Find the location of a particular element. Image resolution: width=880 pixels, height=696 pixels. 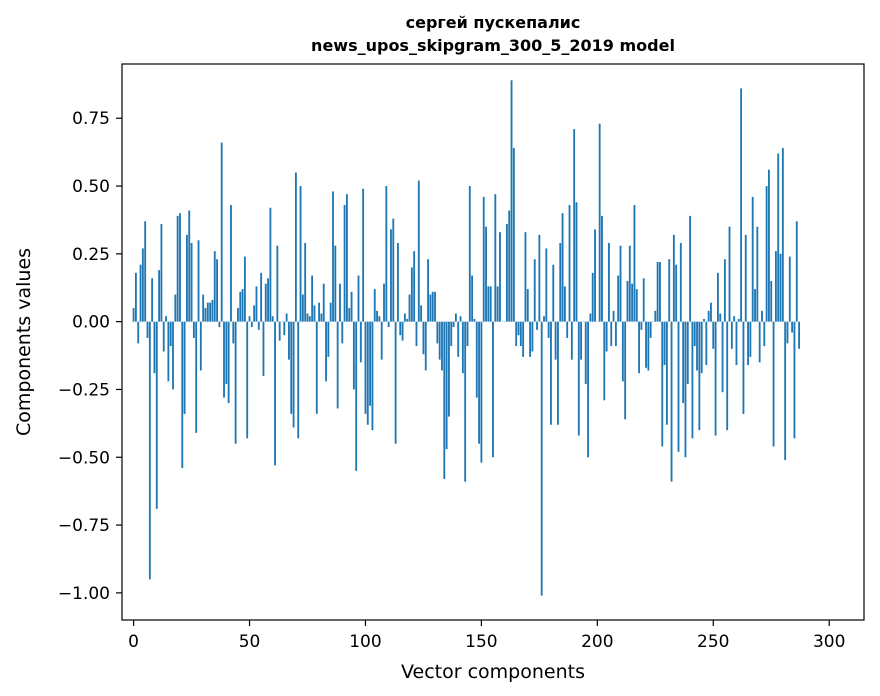

x-tick-label: 0 is located at coordinates (133, 642).